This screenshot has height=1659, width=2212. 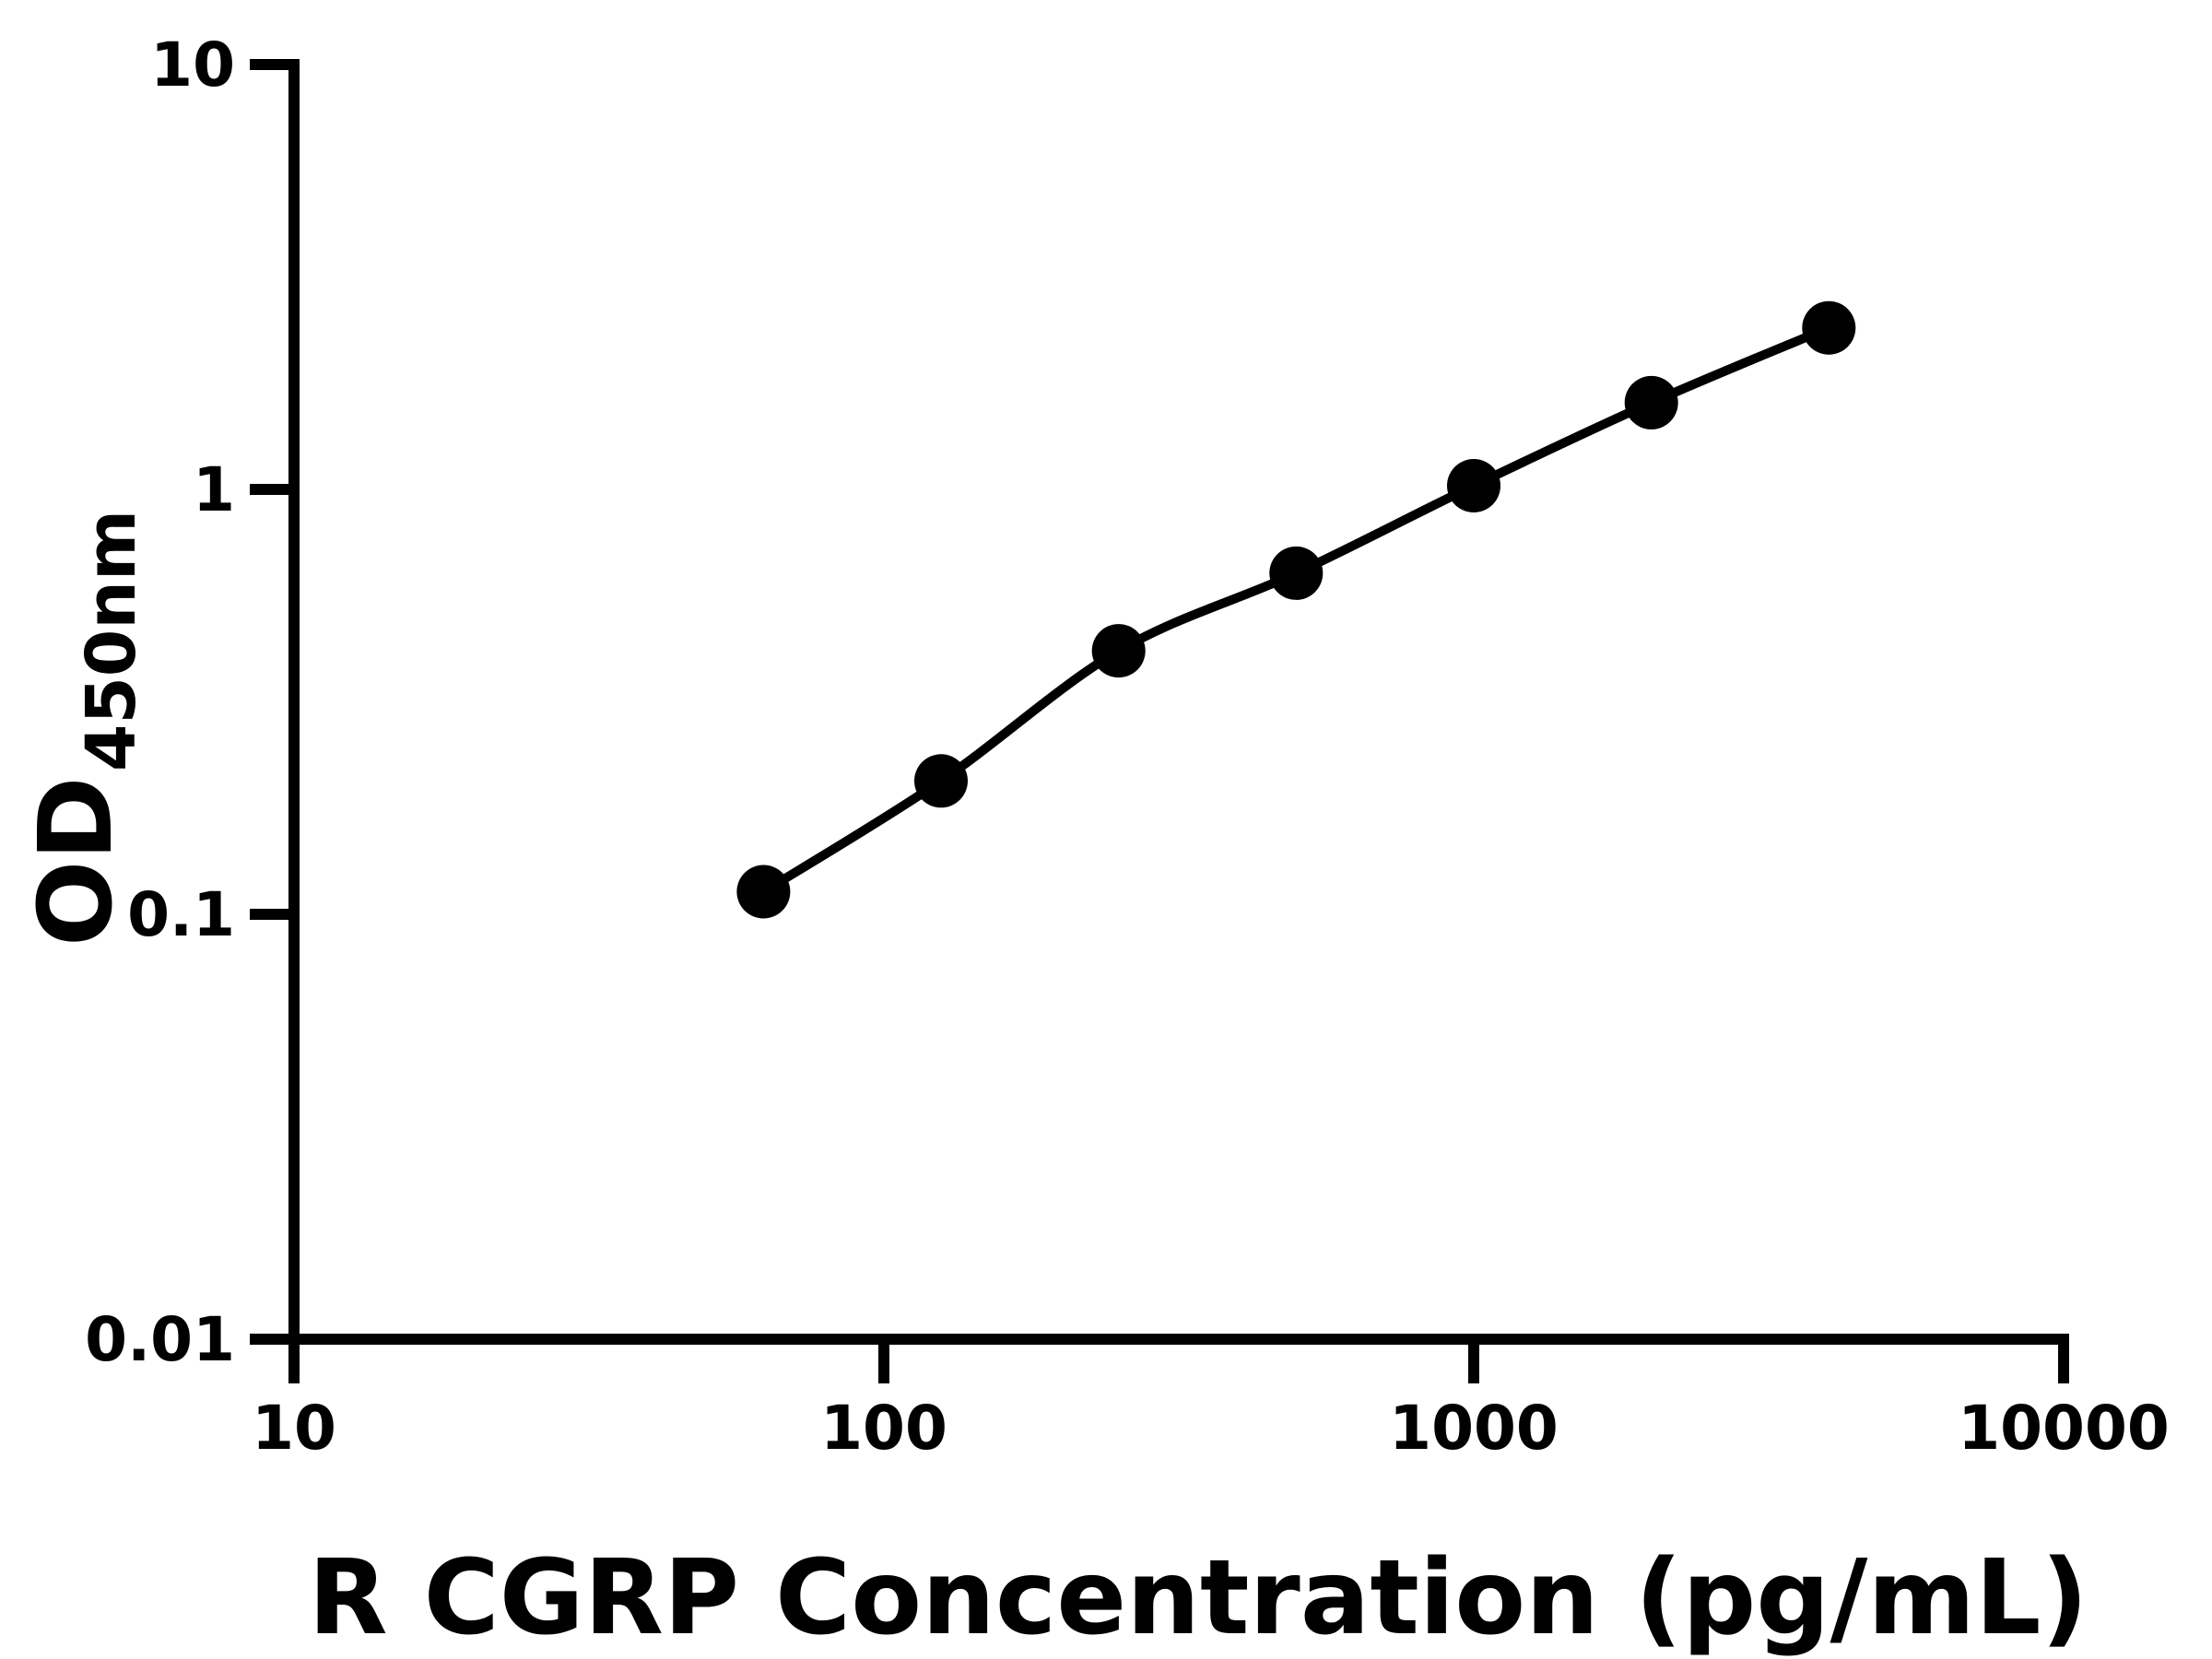 I want to click on data-point-125pgml, so click(x=941, y=781).